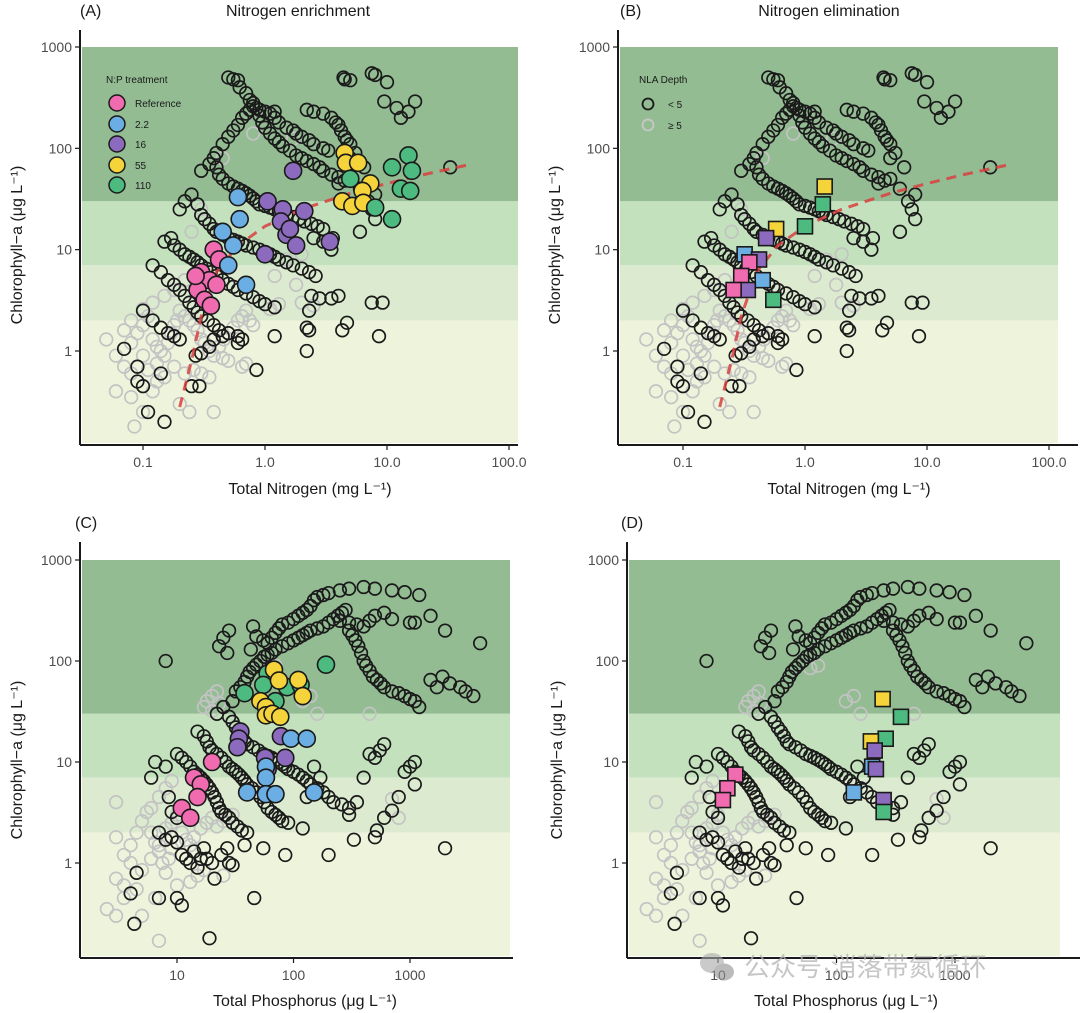  What do you see at coordinates (17, 245) in the screenshot?
I see `y-axis-title: Chlorophyll−a (μg L⁻¹)` at bounding box center [17, 245].